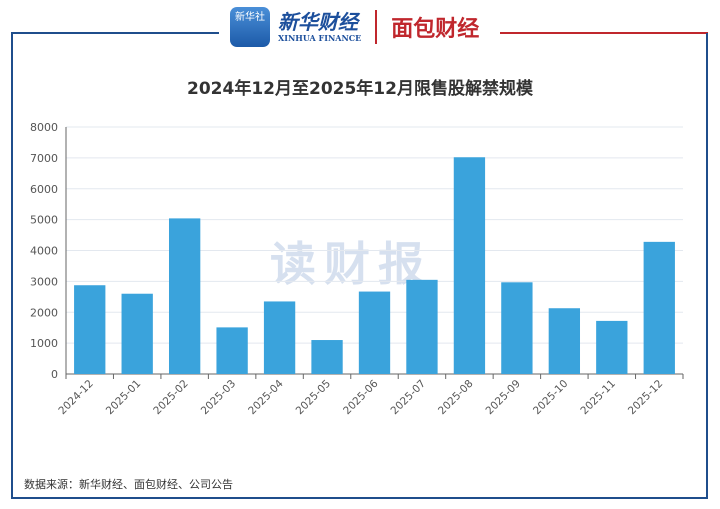 This screenshot has width=720, height=509. What do you see at coordinates (456, 398) in the screenshot?
I see `x-tick-label: 2025-08` at bounding box center [456, 398].